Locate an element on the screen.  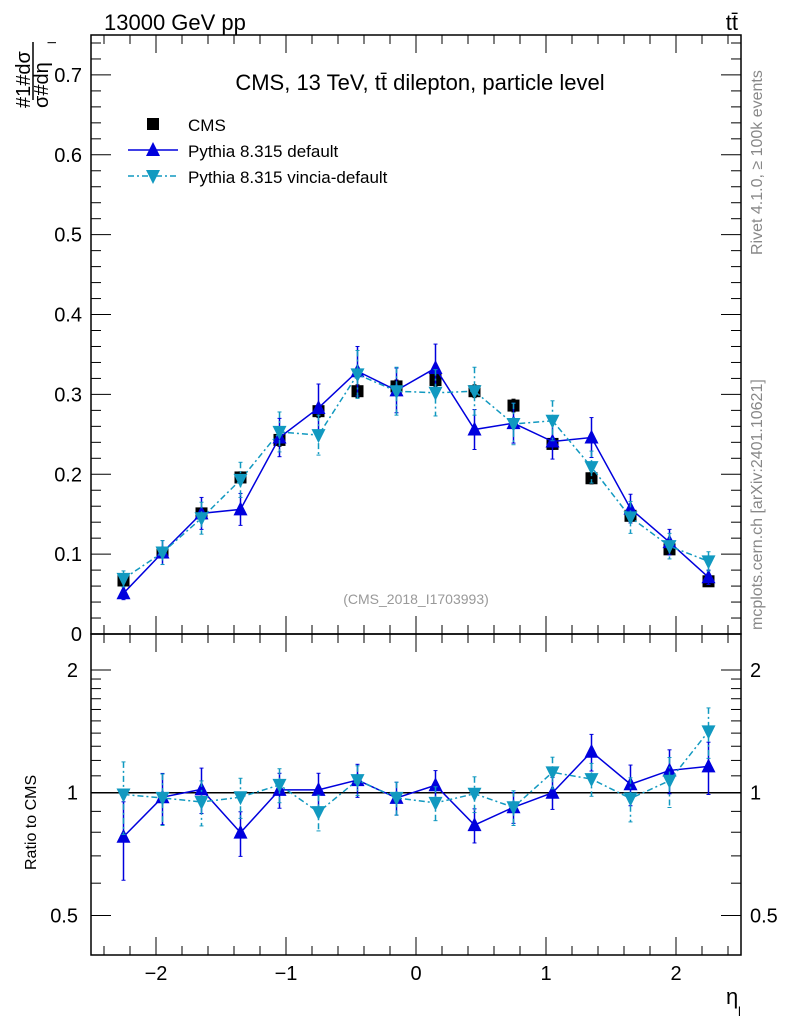
legend-label: CMS is located at coordinates (207, 125).